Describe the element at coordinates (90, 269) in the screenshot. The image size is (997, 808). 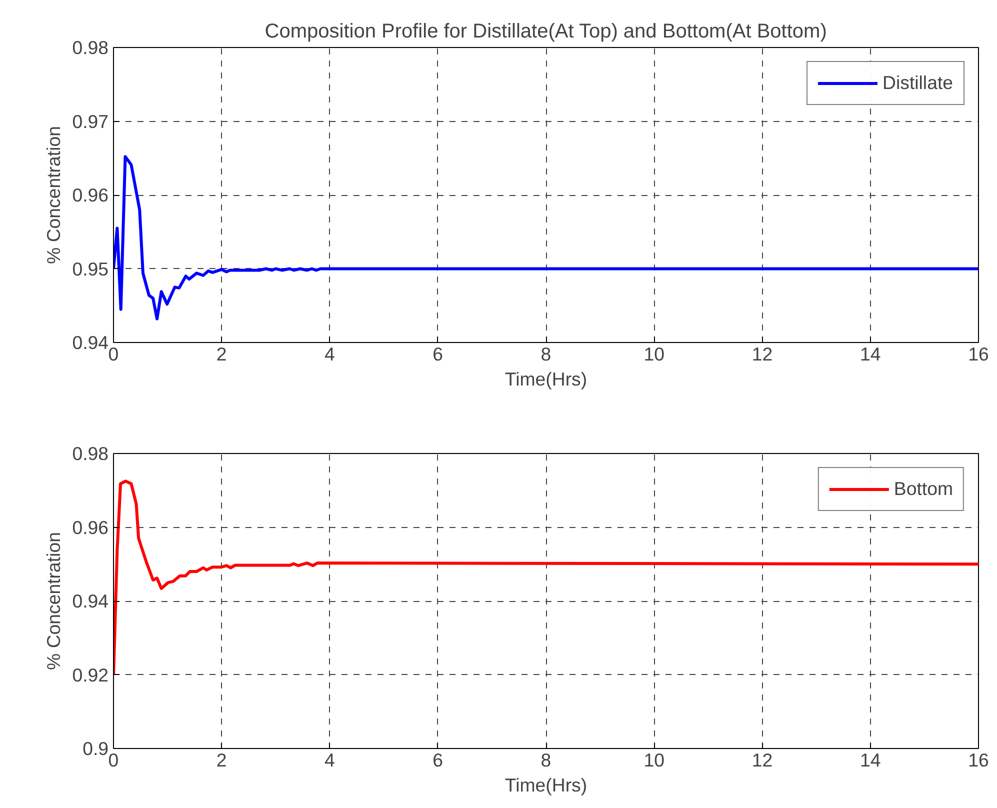
I see `y-tick-label: 0.95` at that location.